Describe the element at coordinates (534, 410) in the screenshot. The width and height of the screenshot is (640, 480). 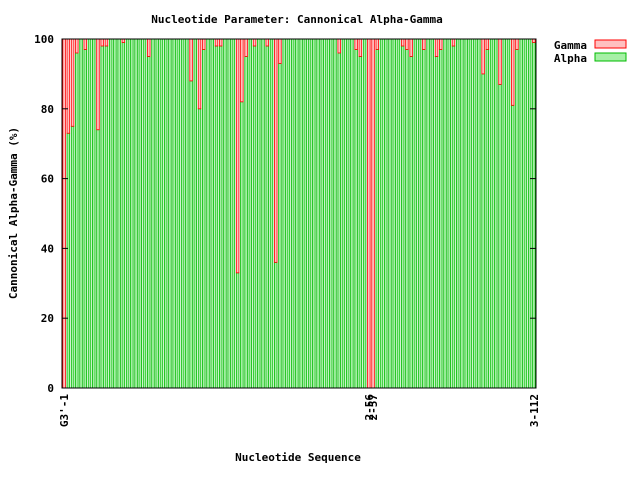
I see `x-tick-label-3: 3-112` at that location.